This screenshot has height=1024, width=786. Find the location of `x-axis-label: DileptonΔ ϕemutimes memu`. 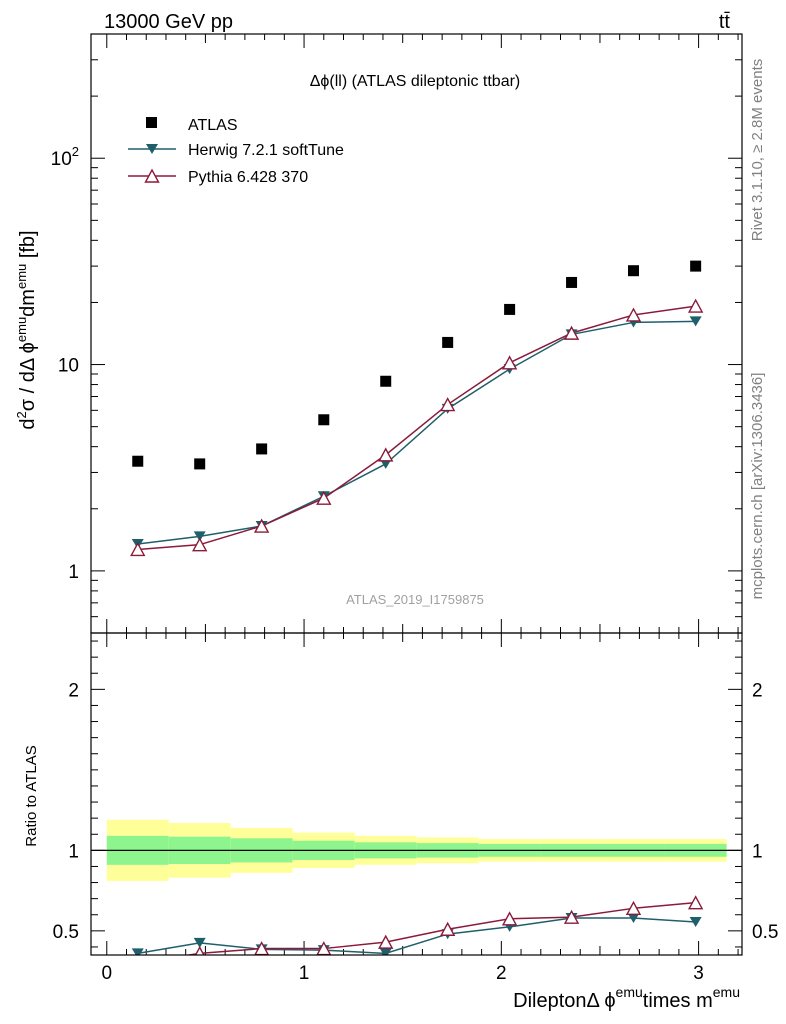

x-axis-label: DileptonΔ ϕemutimes memu is located at coordinates (626, 998).